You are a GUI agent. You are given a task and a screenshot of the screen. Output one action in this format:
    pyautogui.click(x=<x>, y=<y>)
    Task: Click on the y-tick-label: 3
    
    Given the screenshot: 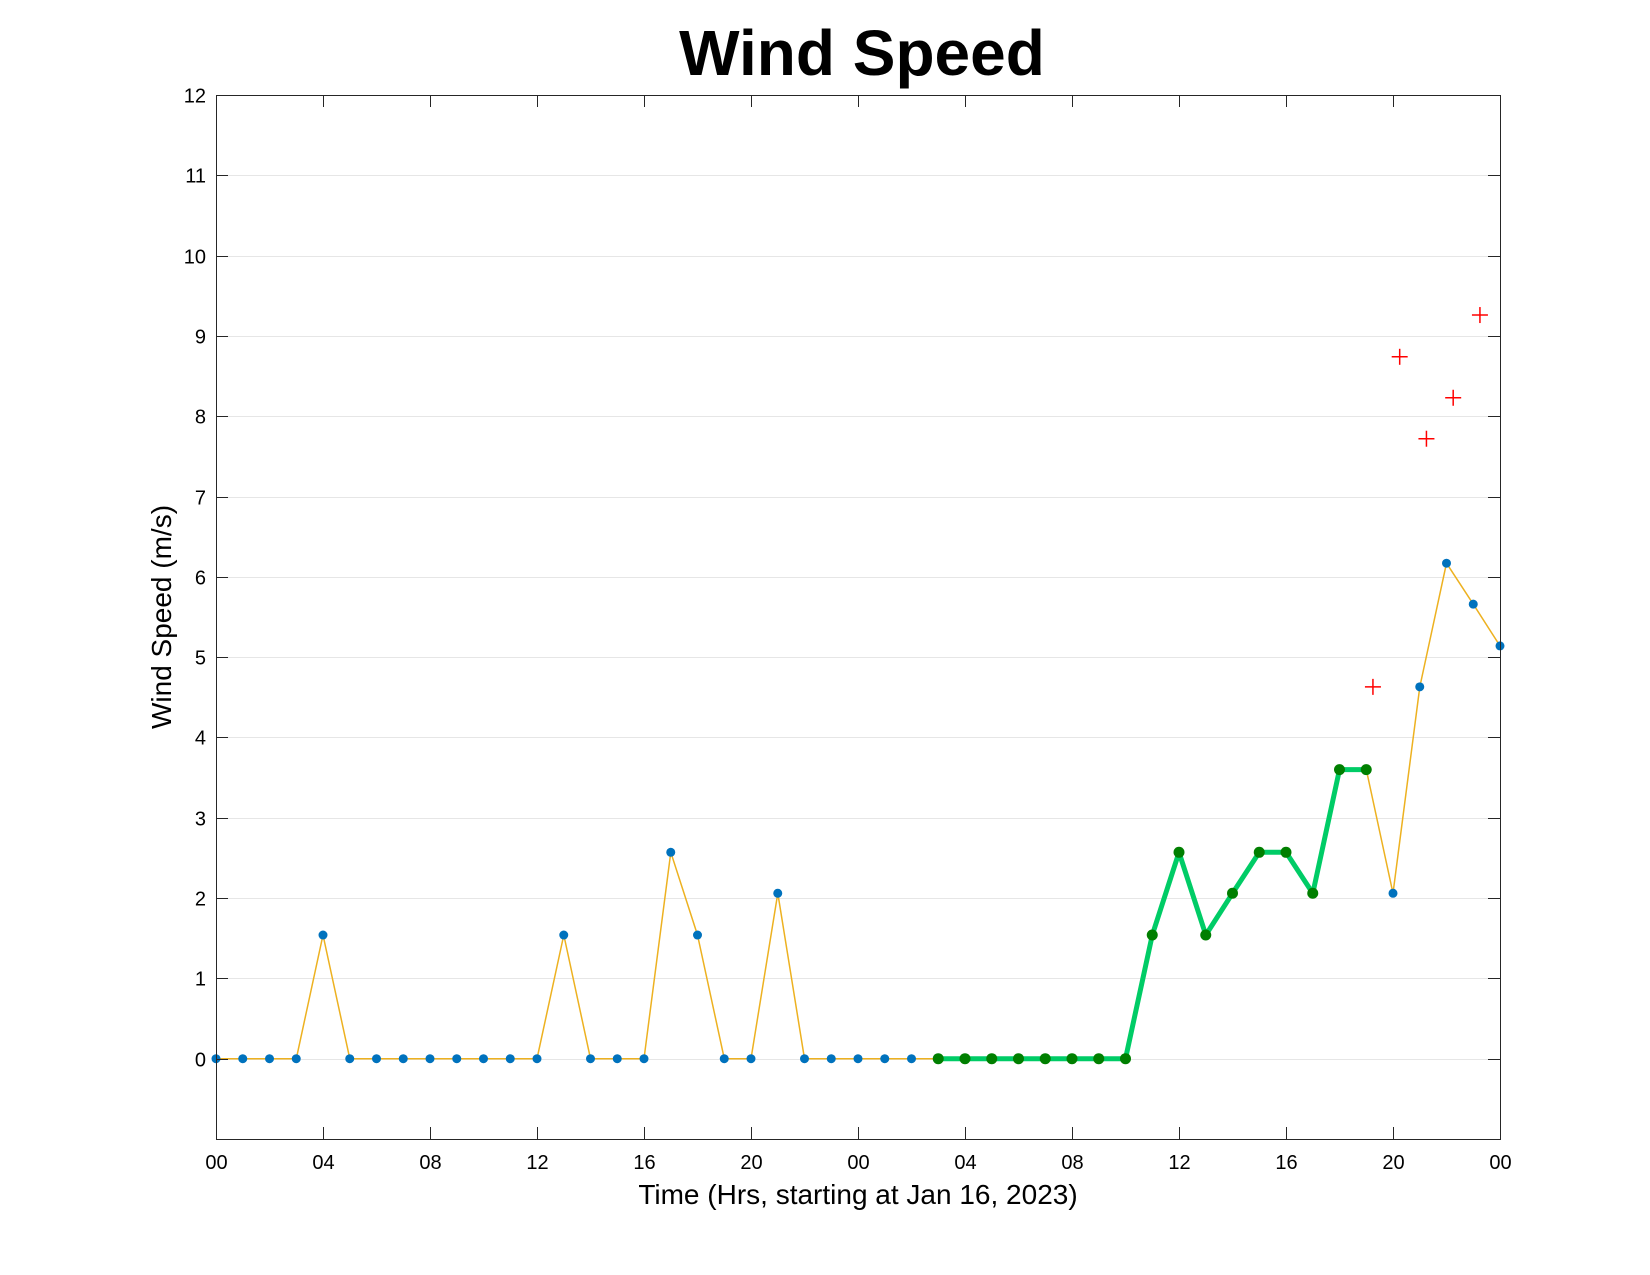 What is the action you would take?
    pyautogui.click(x=200, y=820)
    